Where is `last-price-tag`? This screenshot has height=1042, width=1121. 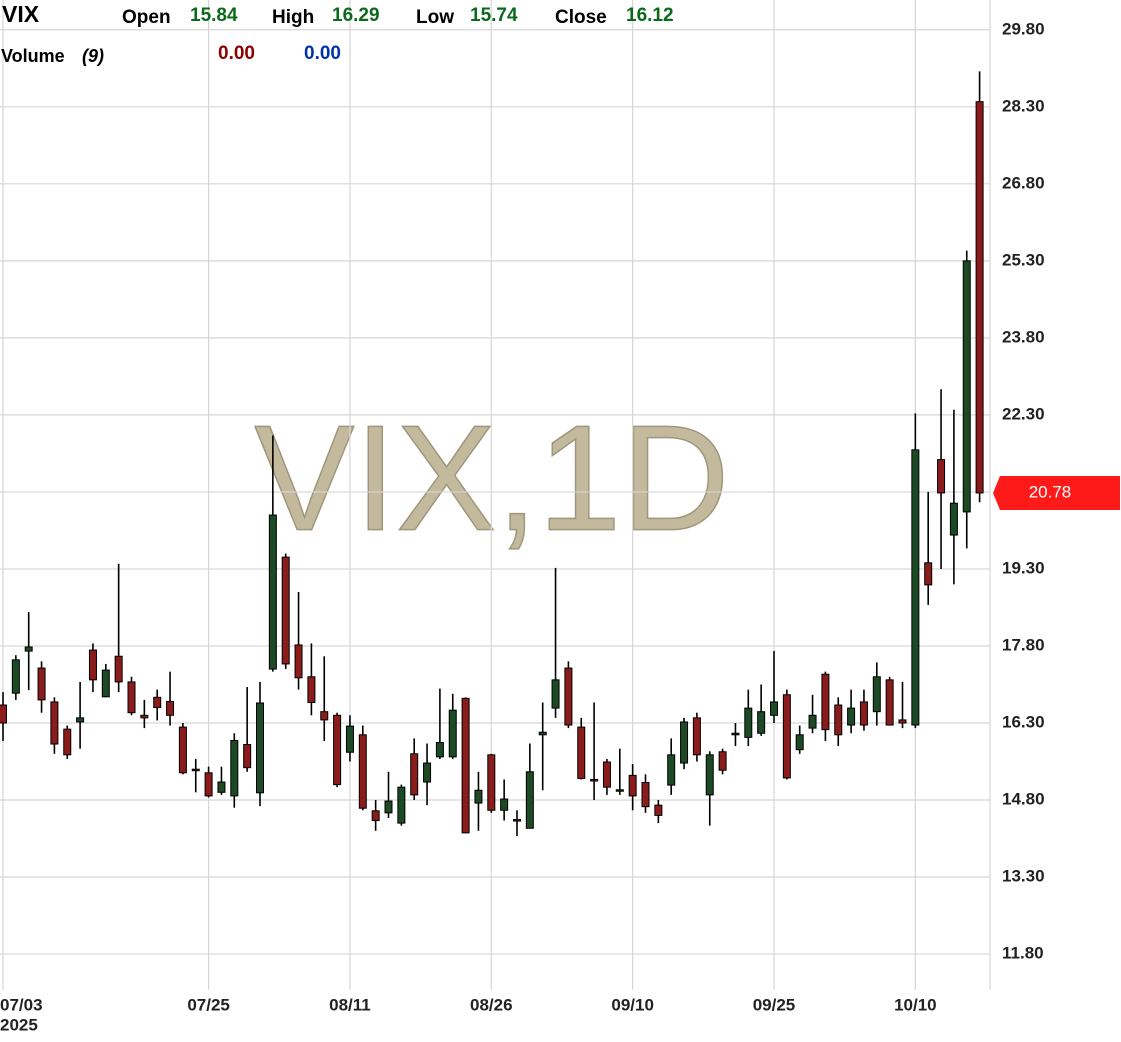 last-price-tag is located at coordinates (1056, 492).